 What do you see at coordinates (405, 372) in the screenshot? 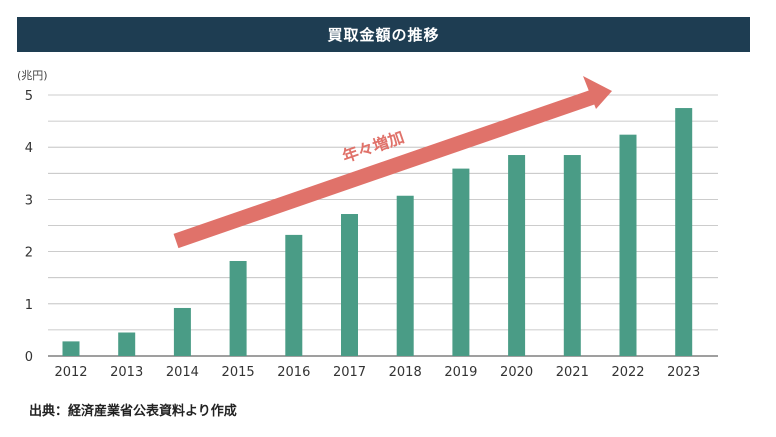
I see `x-tick-label: 2018` at bounding box center [405, 372].